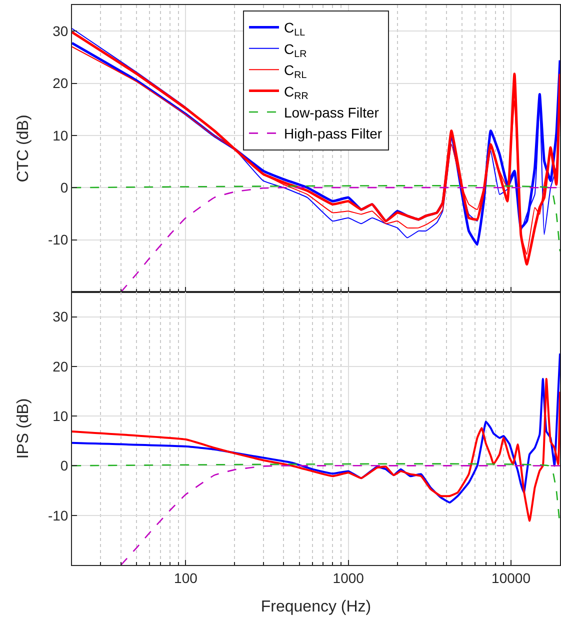 Image resolution: width=561 pixels, height=621 pixels. What do you see at coordinates (511, 578) in the screenshot?
I see `x-tick-label: 10000` at bounding box center [511, 578].